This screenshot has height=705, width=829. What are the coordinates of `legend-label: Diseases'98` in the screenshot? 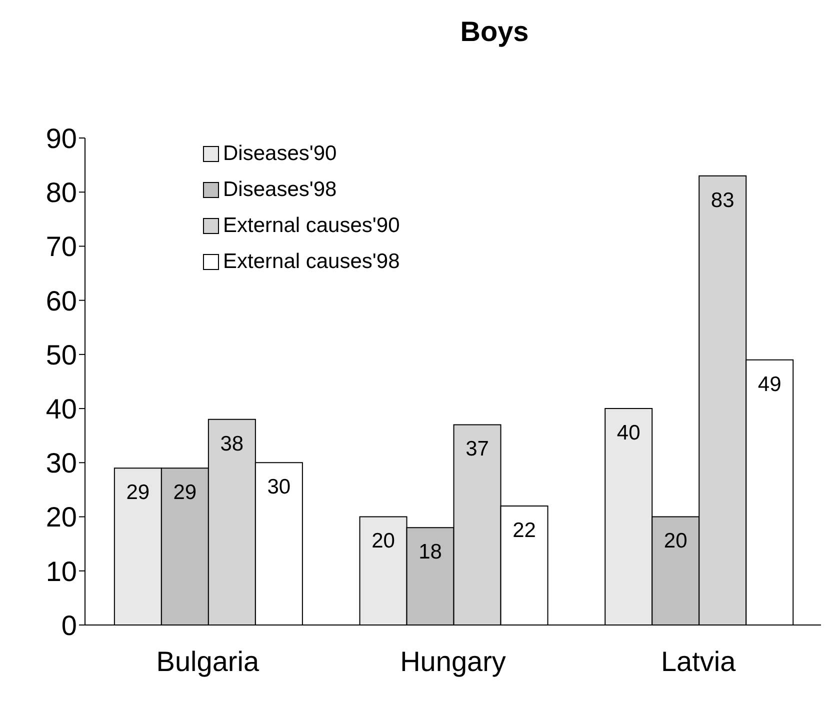 It's located at (280, 190).